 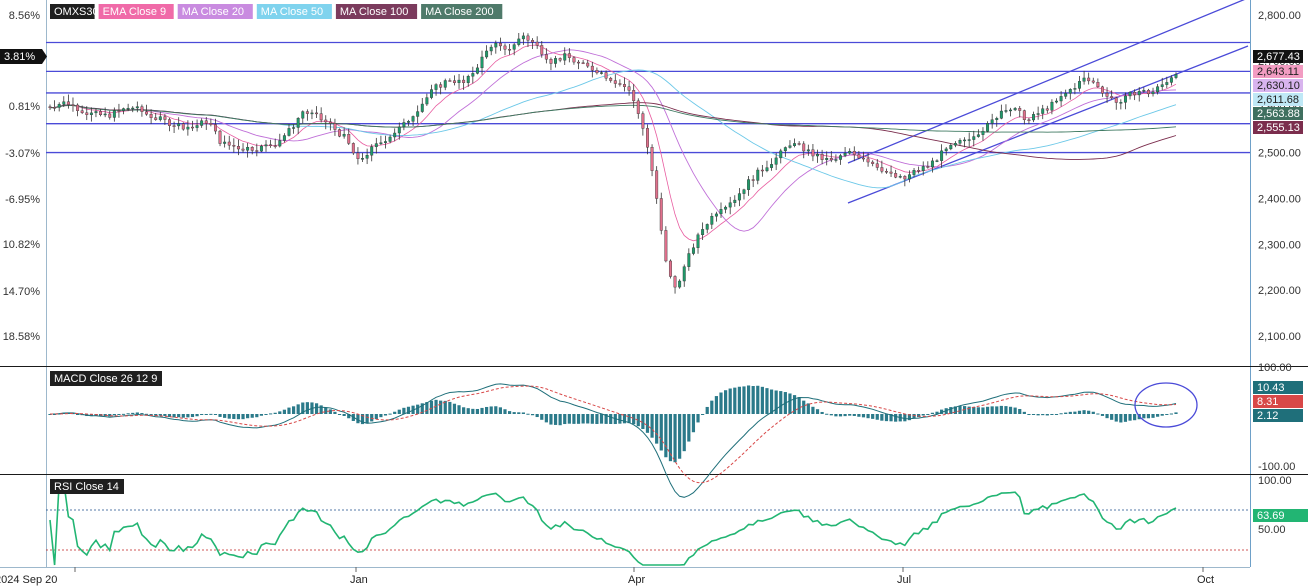 I want to click on value-badge-text: 2,563.88, so click(x=1278, y=114).